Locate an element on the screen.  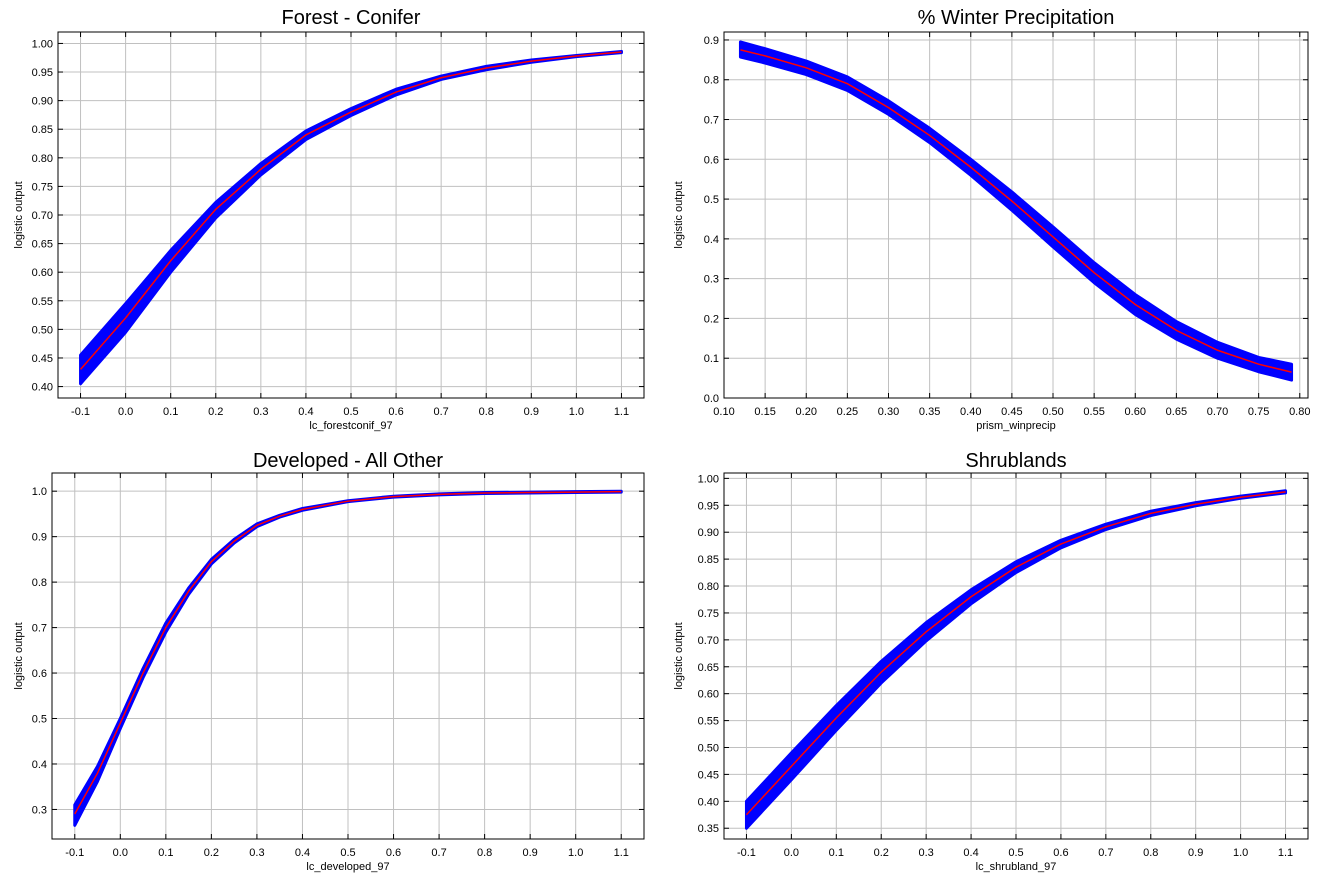
x-tick-label: 0.70 is located at coordinates (1217, 412).